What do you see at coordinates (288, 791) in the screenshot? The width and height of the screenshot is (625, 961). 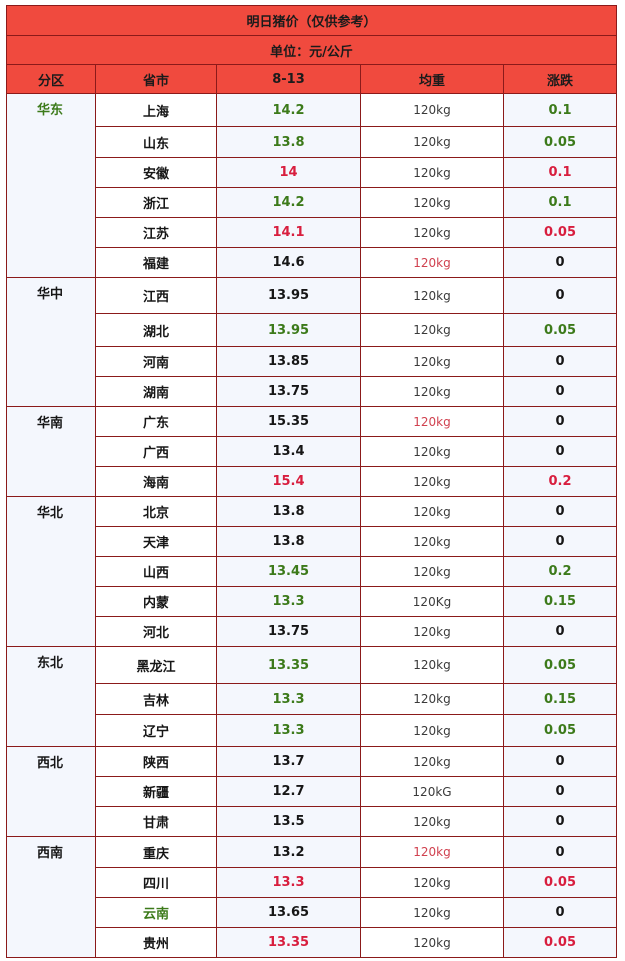 I see `price-cell: 12.7` at bounding box center [288, 791].